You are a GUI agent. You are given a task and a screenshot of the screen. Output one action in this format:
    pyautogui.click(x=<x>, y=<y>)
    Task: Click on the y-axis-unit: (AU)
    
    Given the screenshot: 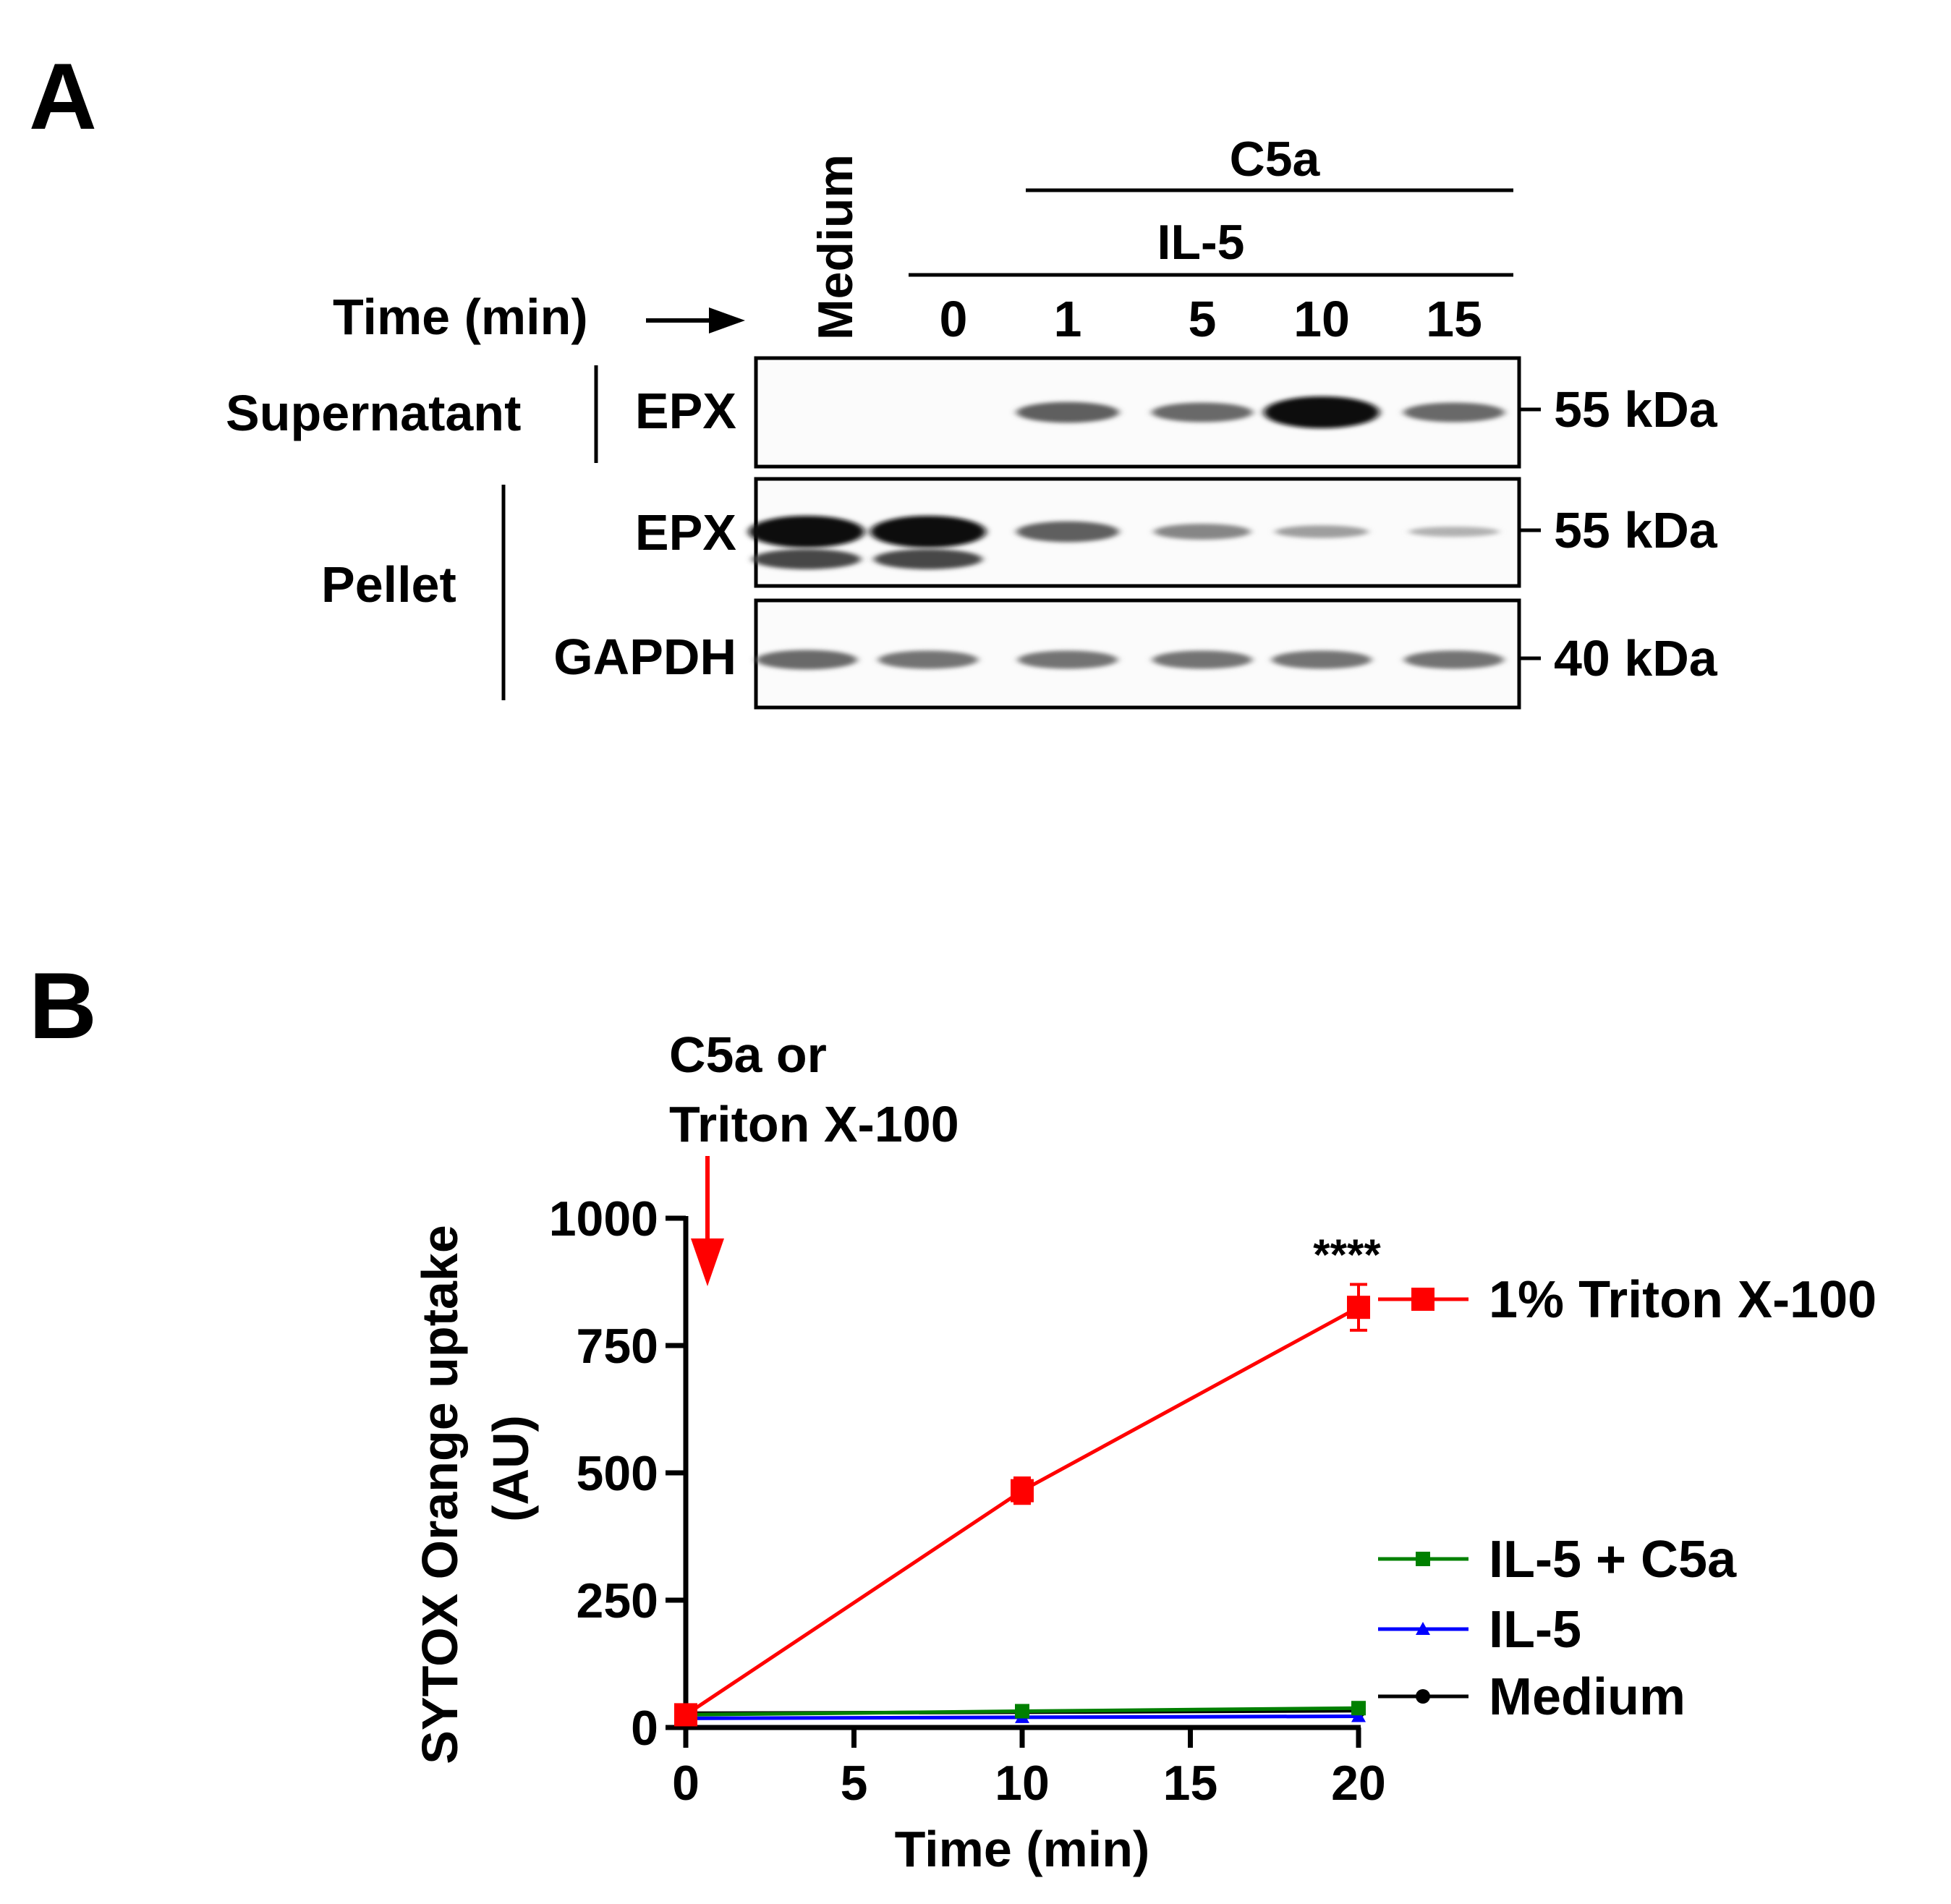 What is the action you would take?
    pyautogui.click(x=511, y=1468)
    